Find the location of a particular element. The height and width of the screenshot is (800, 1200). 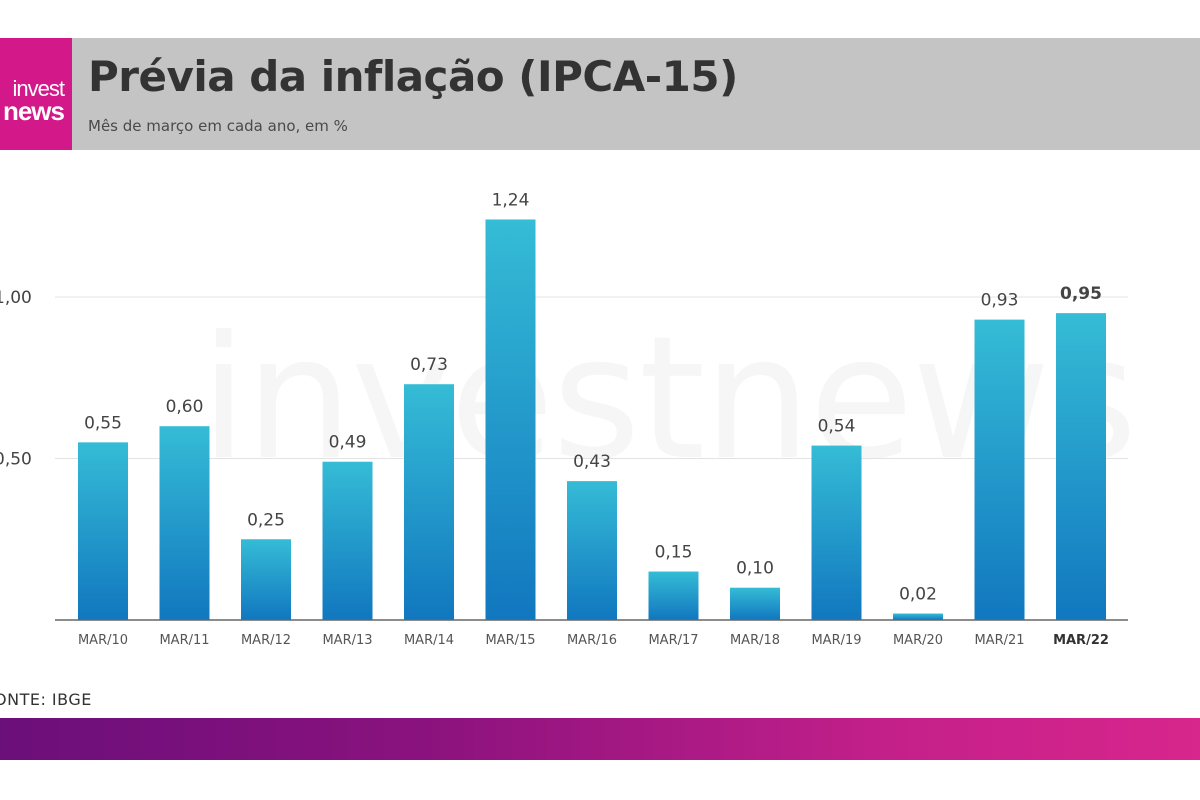

value-label: 1,24 is located at coordinates (511, 200).